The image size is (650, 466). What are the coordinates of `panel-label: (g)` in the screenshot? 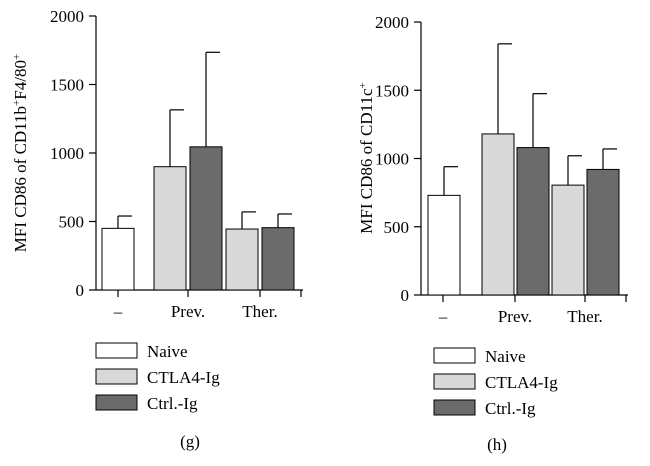 It's located at (190, 441).